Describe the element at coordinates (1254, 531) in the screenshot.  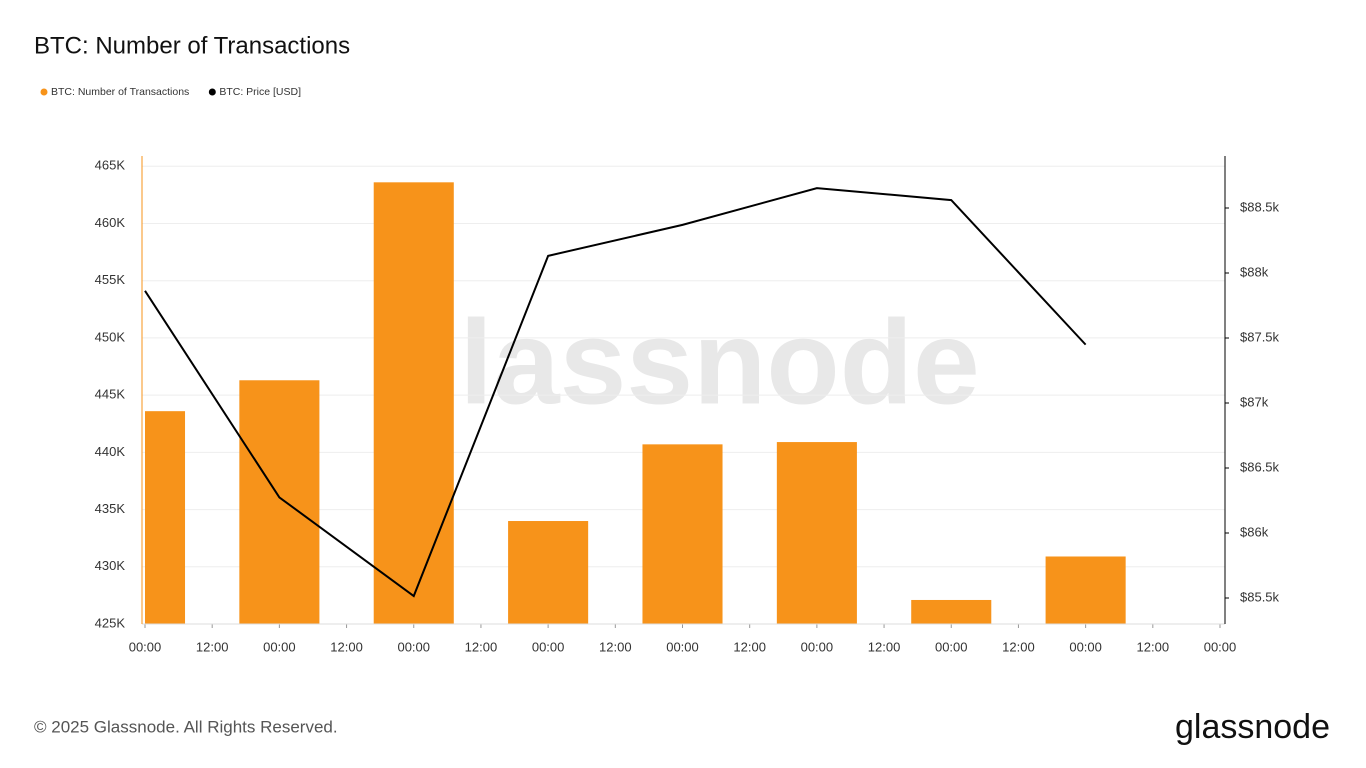
I see `y2-tick-label: $86k` at that location.